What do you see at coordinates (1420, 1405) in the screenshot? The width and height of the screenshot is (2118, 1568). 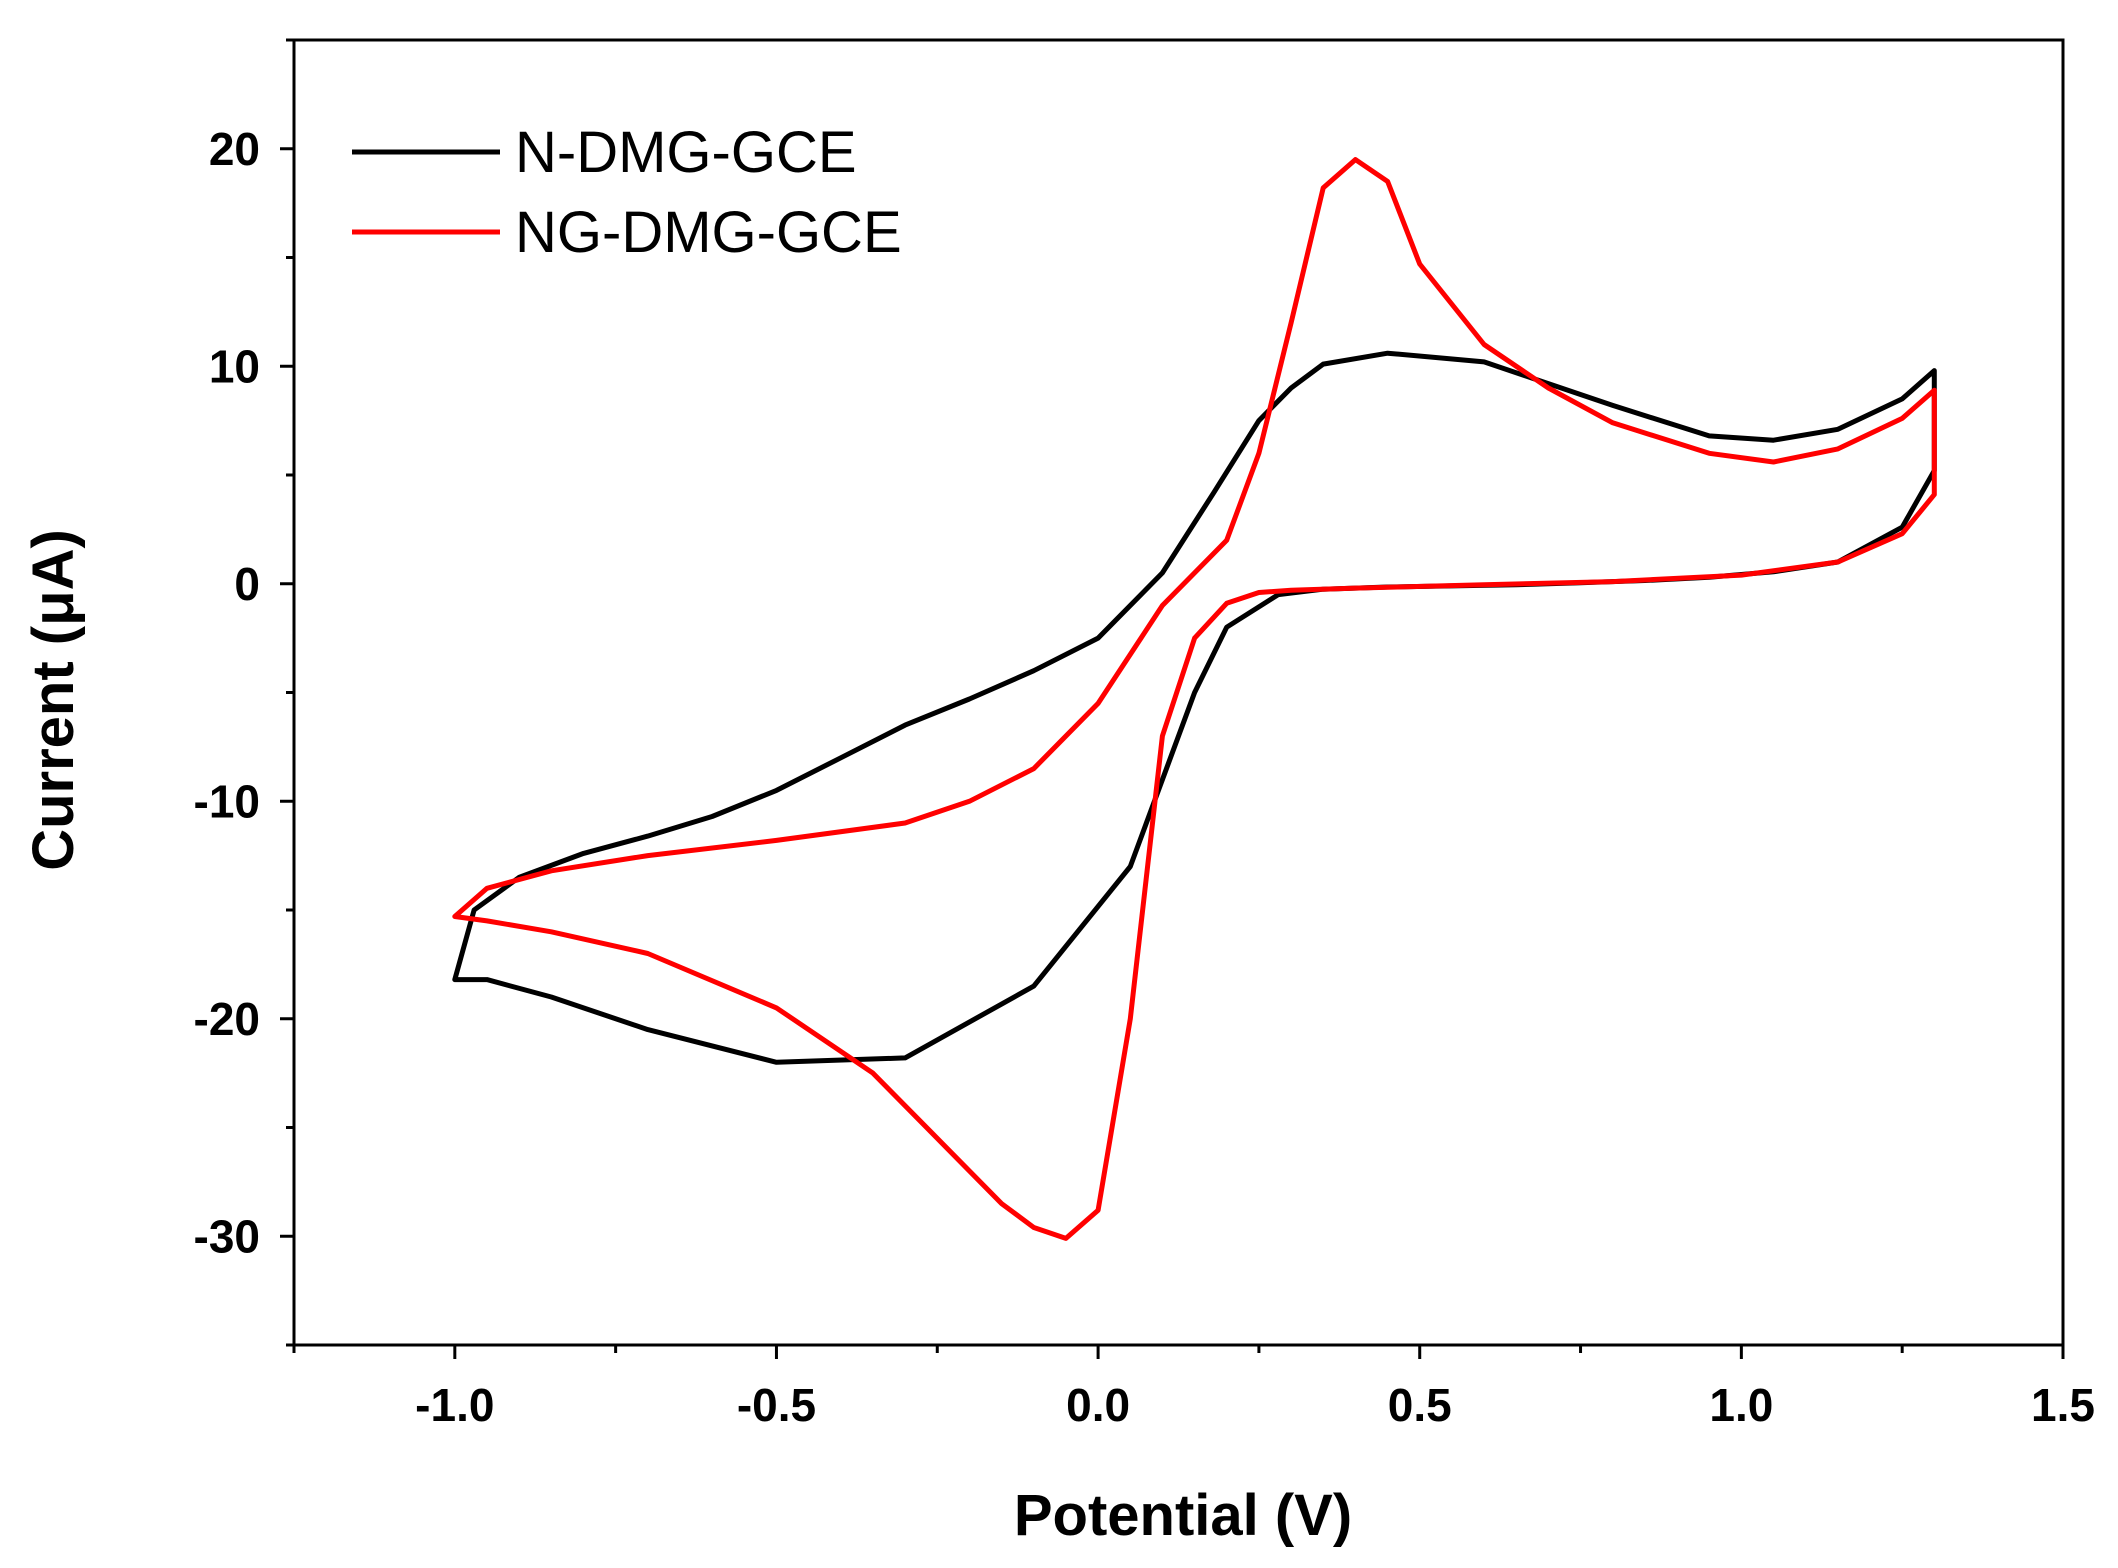 I see `x-tick-label: 0.5` at bounding box center [1420, 1405].